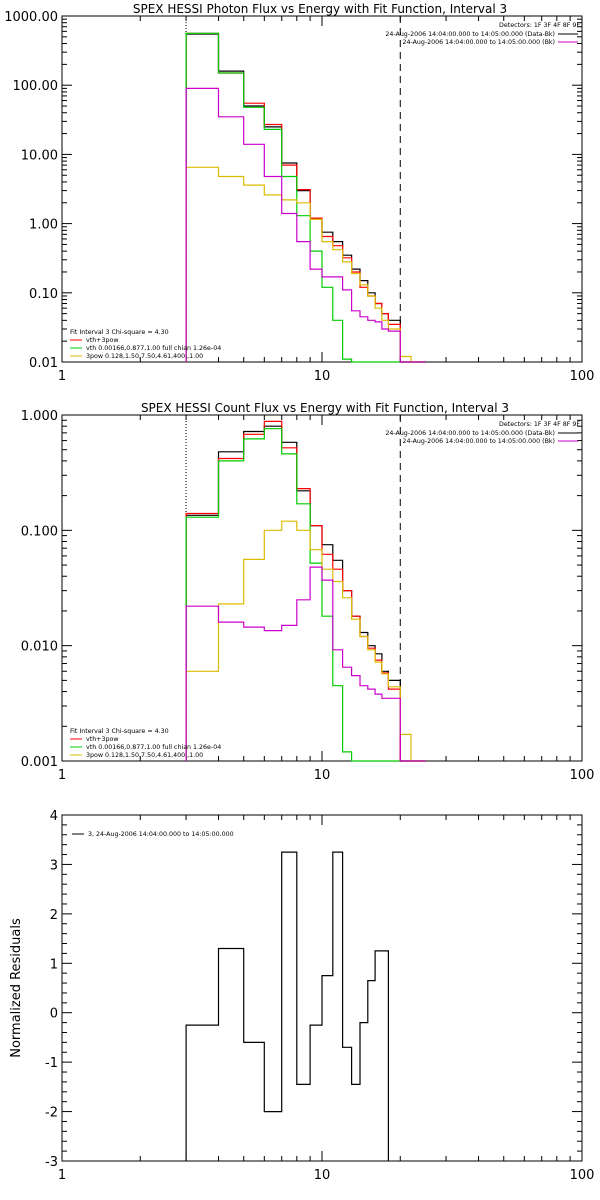 This screenshot has height=1200, width=600. What do you see at coordinates (43, 363) in the screenshot?
I see `photon-flux-y-tick-label-0-01: 0.01` at bounding box center [43, 363].